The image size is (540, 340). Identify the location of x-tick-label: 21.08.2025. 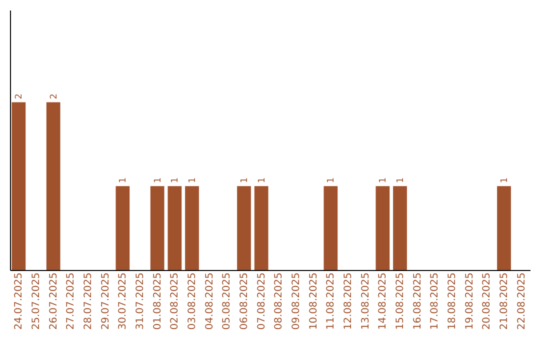
(504, 301).